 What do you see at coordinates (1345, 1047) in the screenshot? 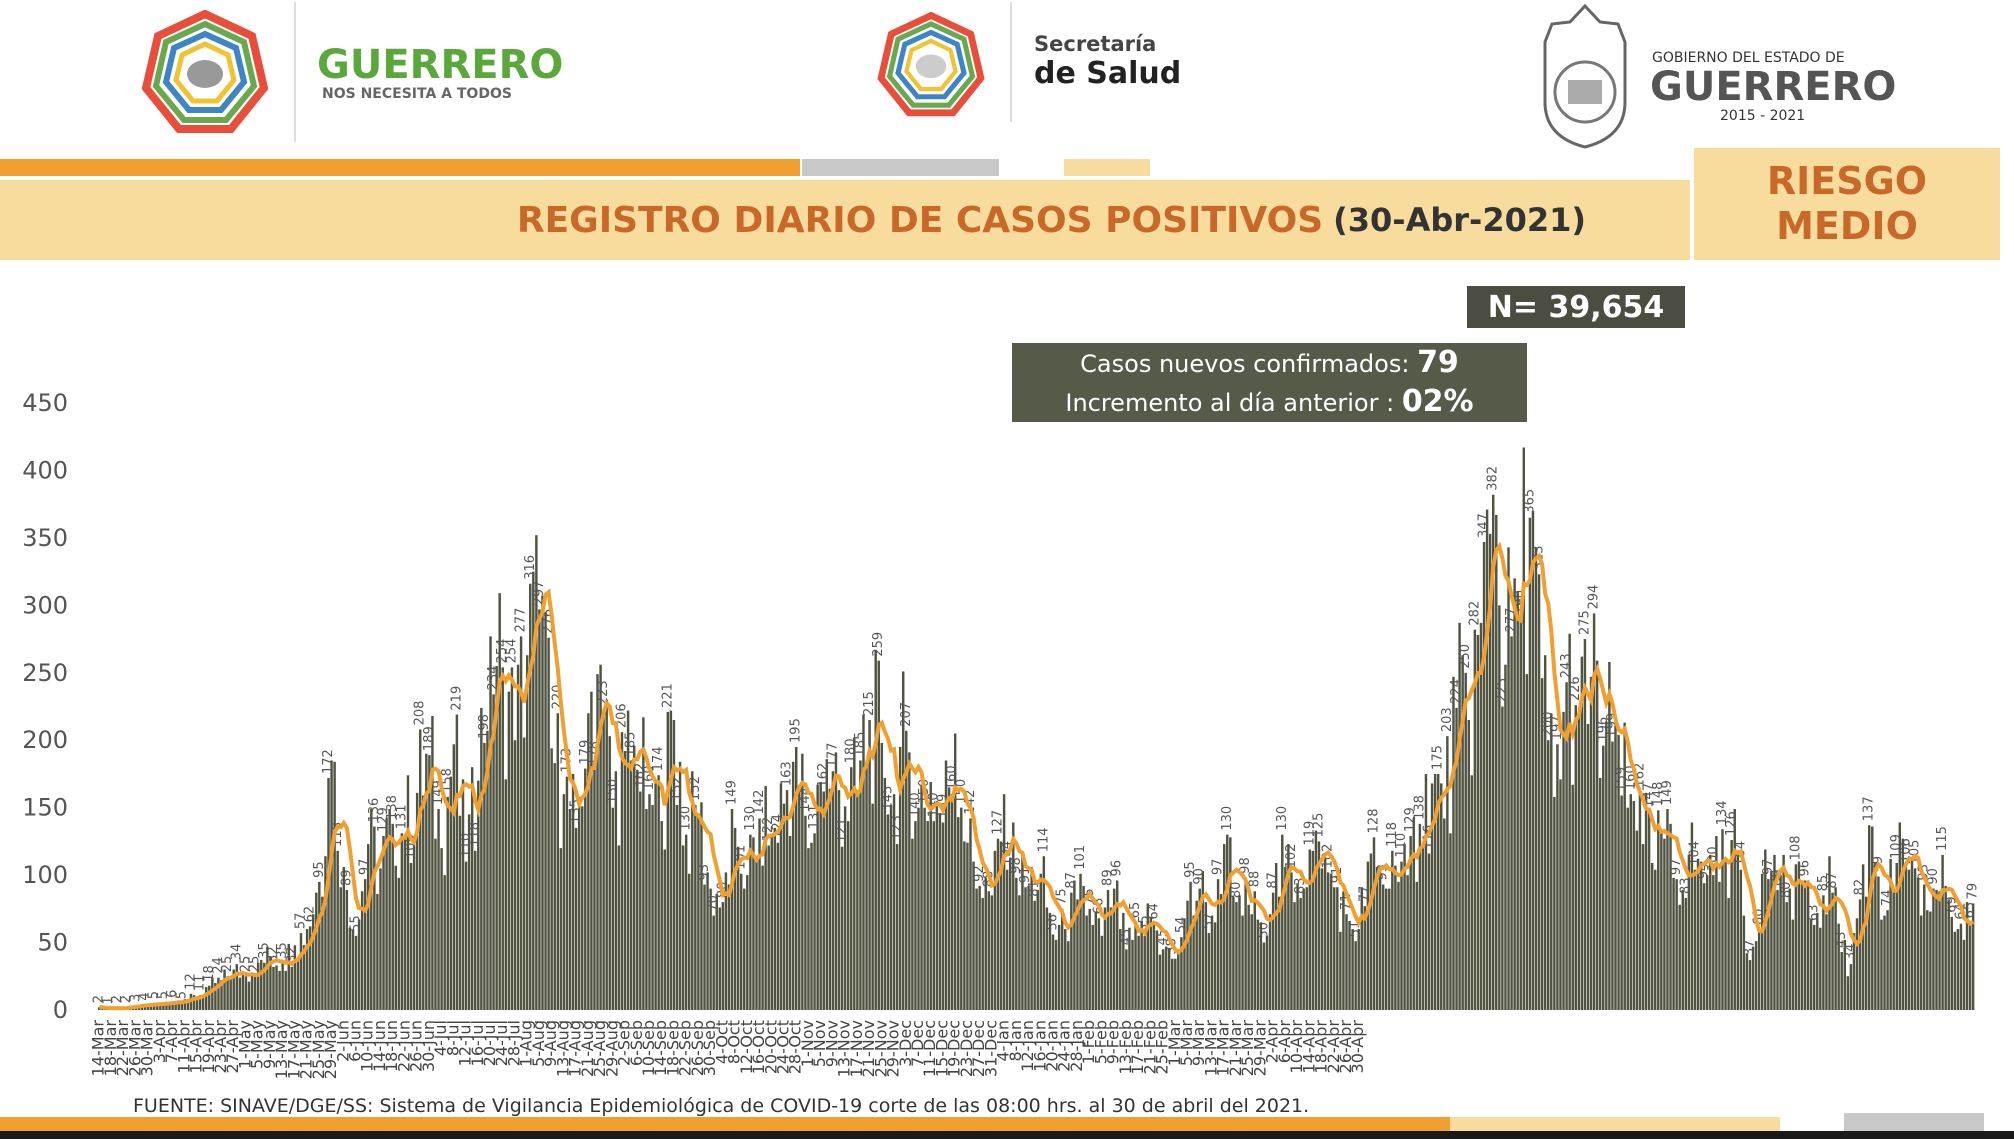
I see `x-tick-label: 26-Apr` at bounding box center [1345, 1047].